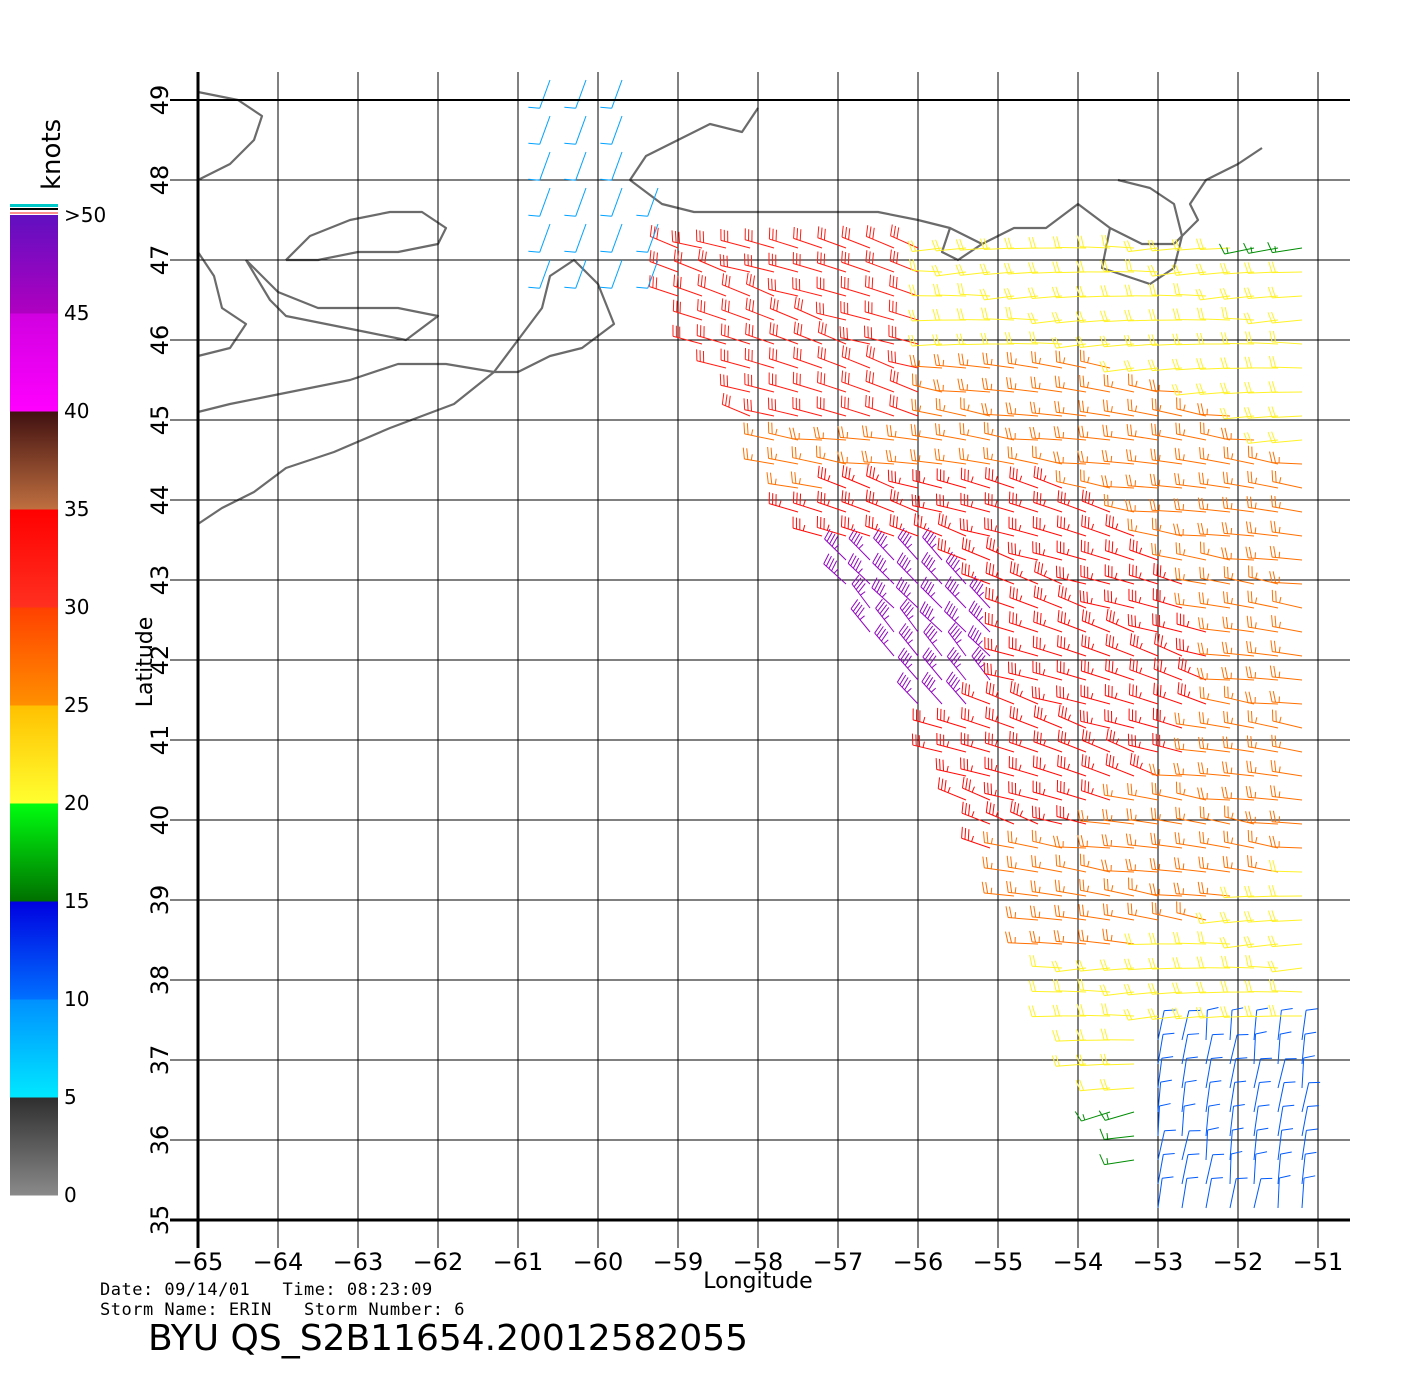 The width and height of the screenshot is (1420, 1400). Describe the element at coordinates (438, 1262) in the screenshot. I see `longitude-tick-label: −62` at that location.